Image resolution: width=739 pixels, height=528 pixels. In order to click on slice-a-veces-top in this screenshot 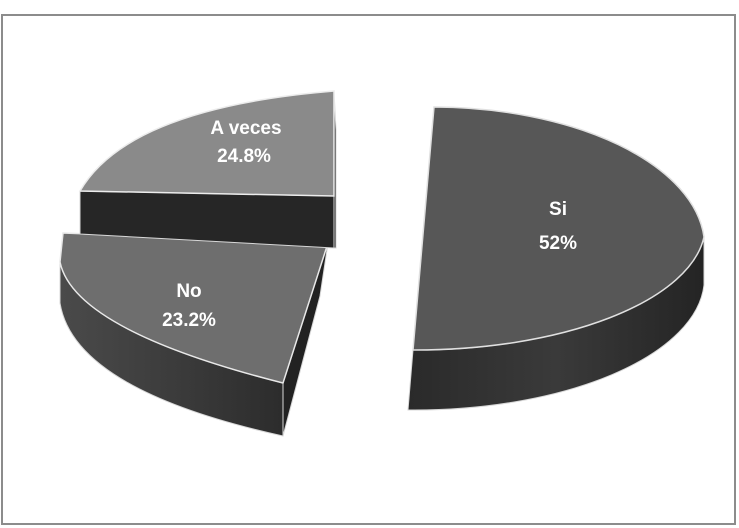, I will do `click(206, 143)`.